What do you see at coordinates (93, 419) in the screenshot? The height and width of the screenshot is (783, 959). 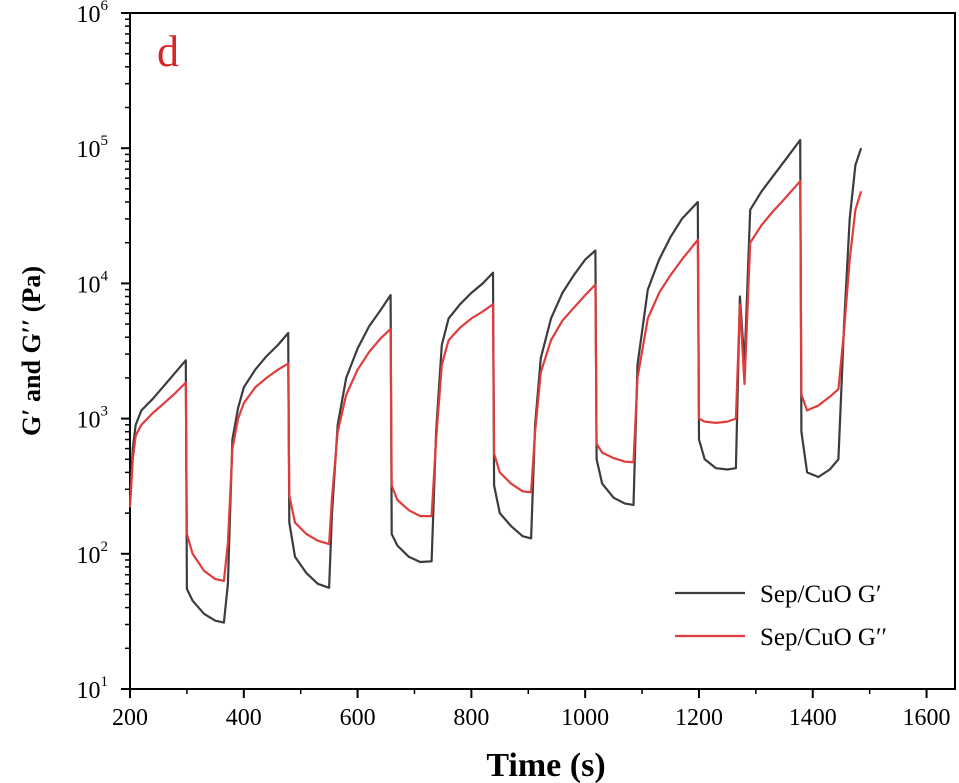 I see `y-tick-label: 10³` at bounding box center [93, 419].